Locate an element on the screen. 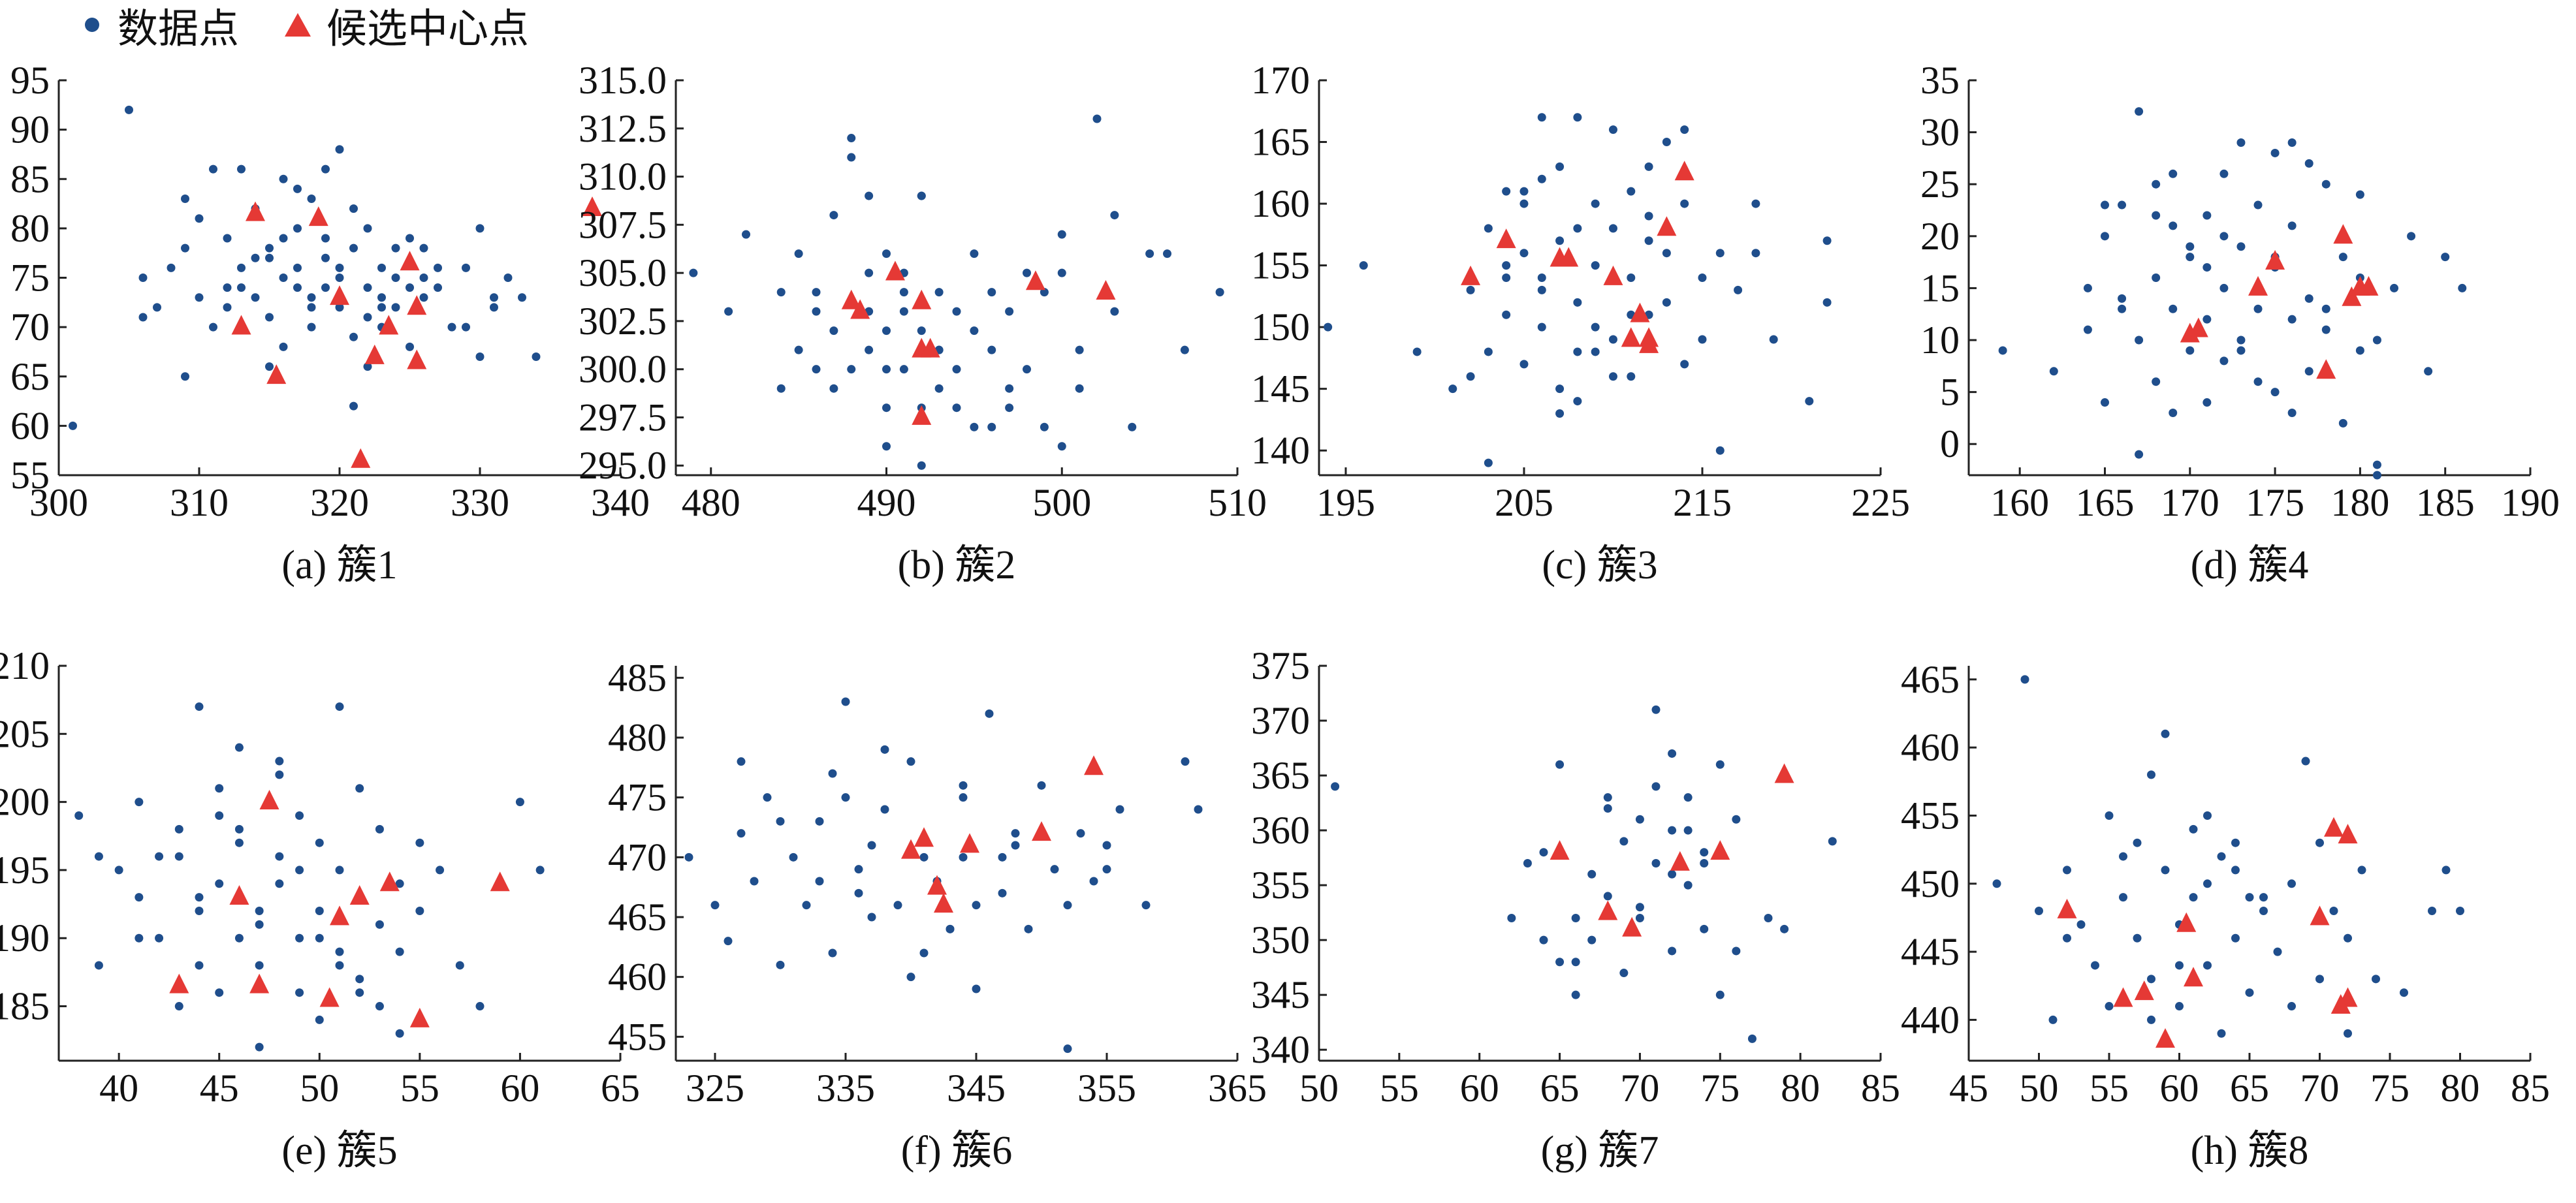 This screenshot has width=2576, height=1203. y-tick-label: 375 is located at coordinates (1281, 665).